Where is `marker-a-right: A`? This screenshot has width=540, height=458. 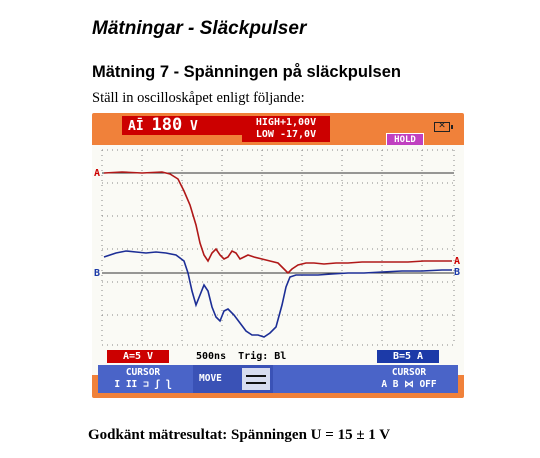
marker-a-right: A is located at coordinates (457, 261).